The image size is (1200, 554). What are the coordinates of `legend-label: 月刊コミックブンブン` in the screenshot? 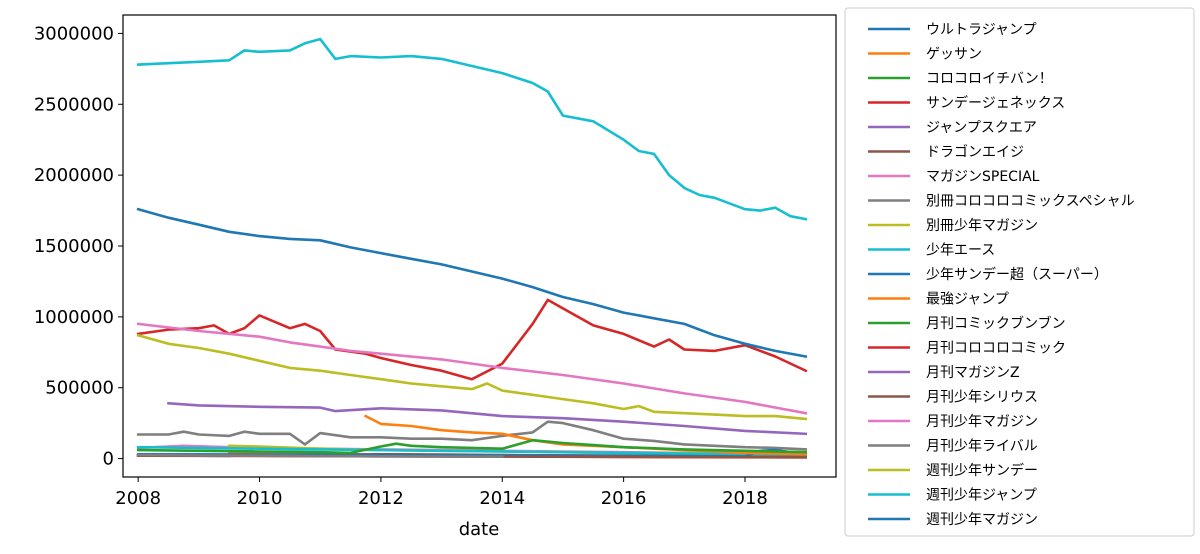 It's located at (996, 323).